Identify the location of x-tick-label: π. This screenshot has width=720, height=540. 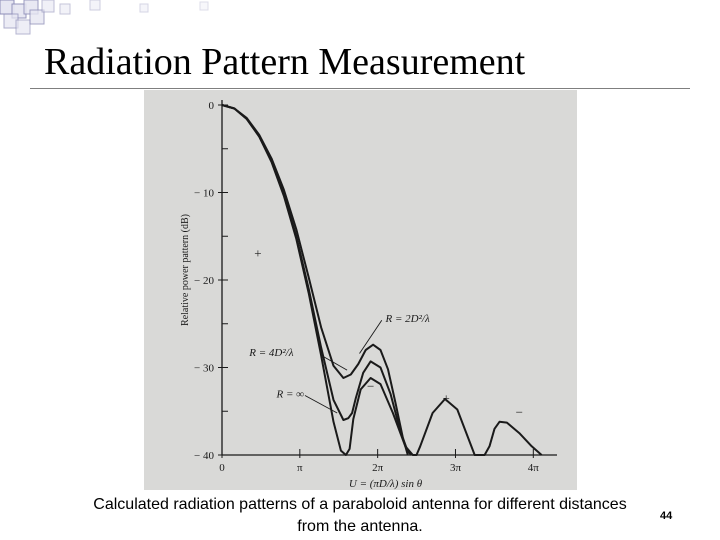
(300, 468).